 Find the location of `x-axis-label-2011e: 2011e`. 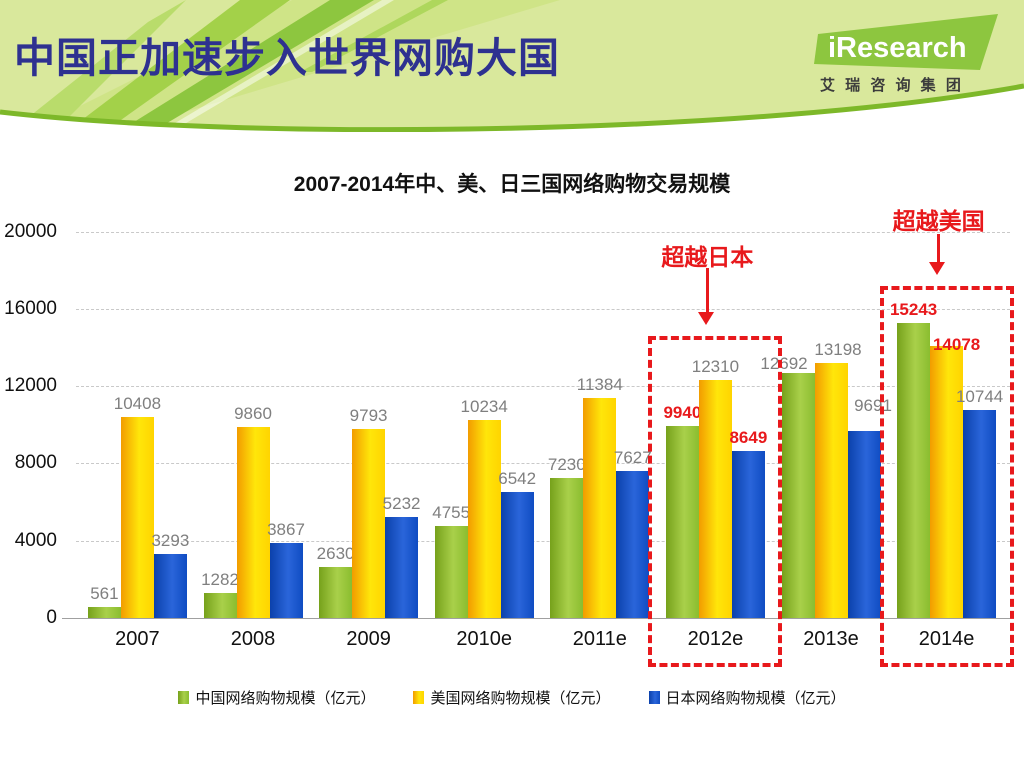

x-axis-label-2011e: 2011e is located at coordinates (599, 639).